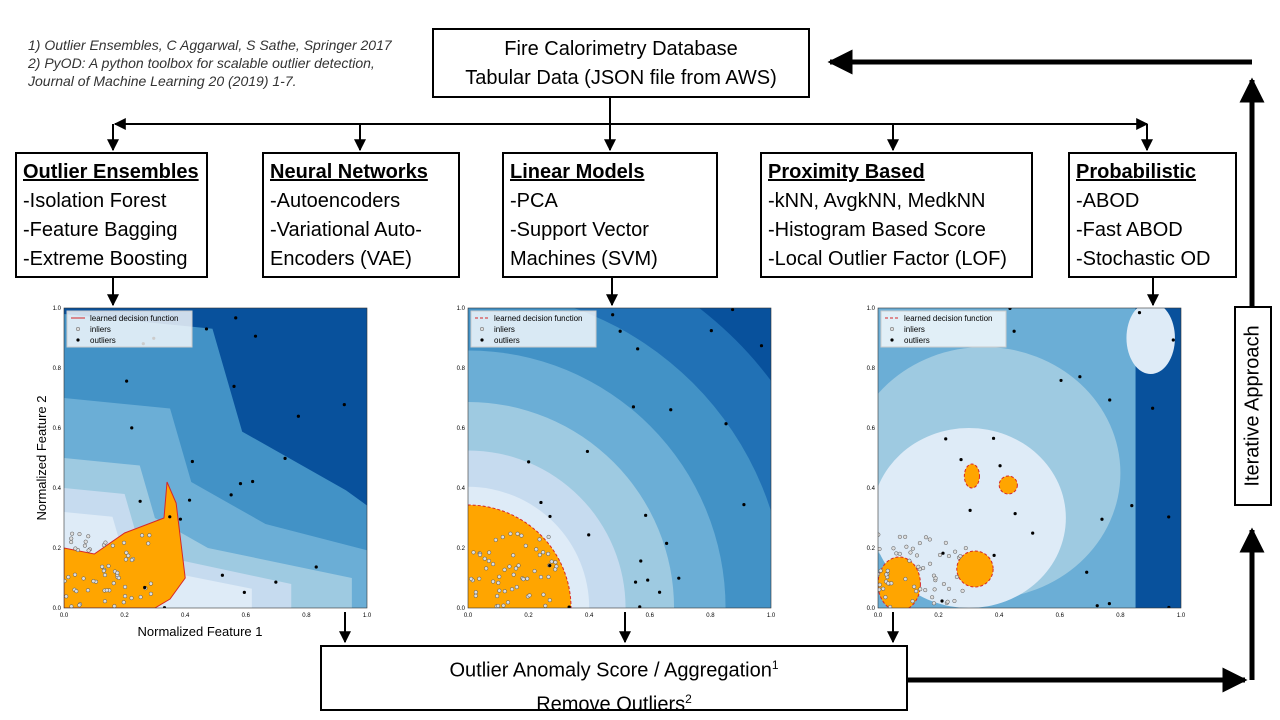 Image resolution: width=1280 pixels, height=720 pixels. What do you see at coordinates (346, 244) in the screenshot?
I see `method-item: -Variational Auto-Encoders (VAE)` at bounding box center [346, 244].